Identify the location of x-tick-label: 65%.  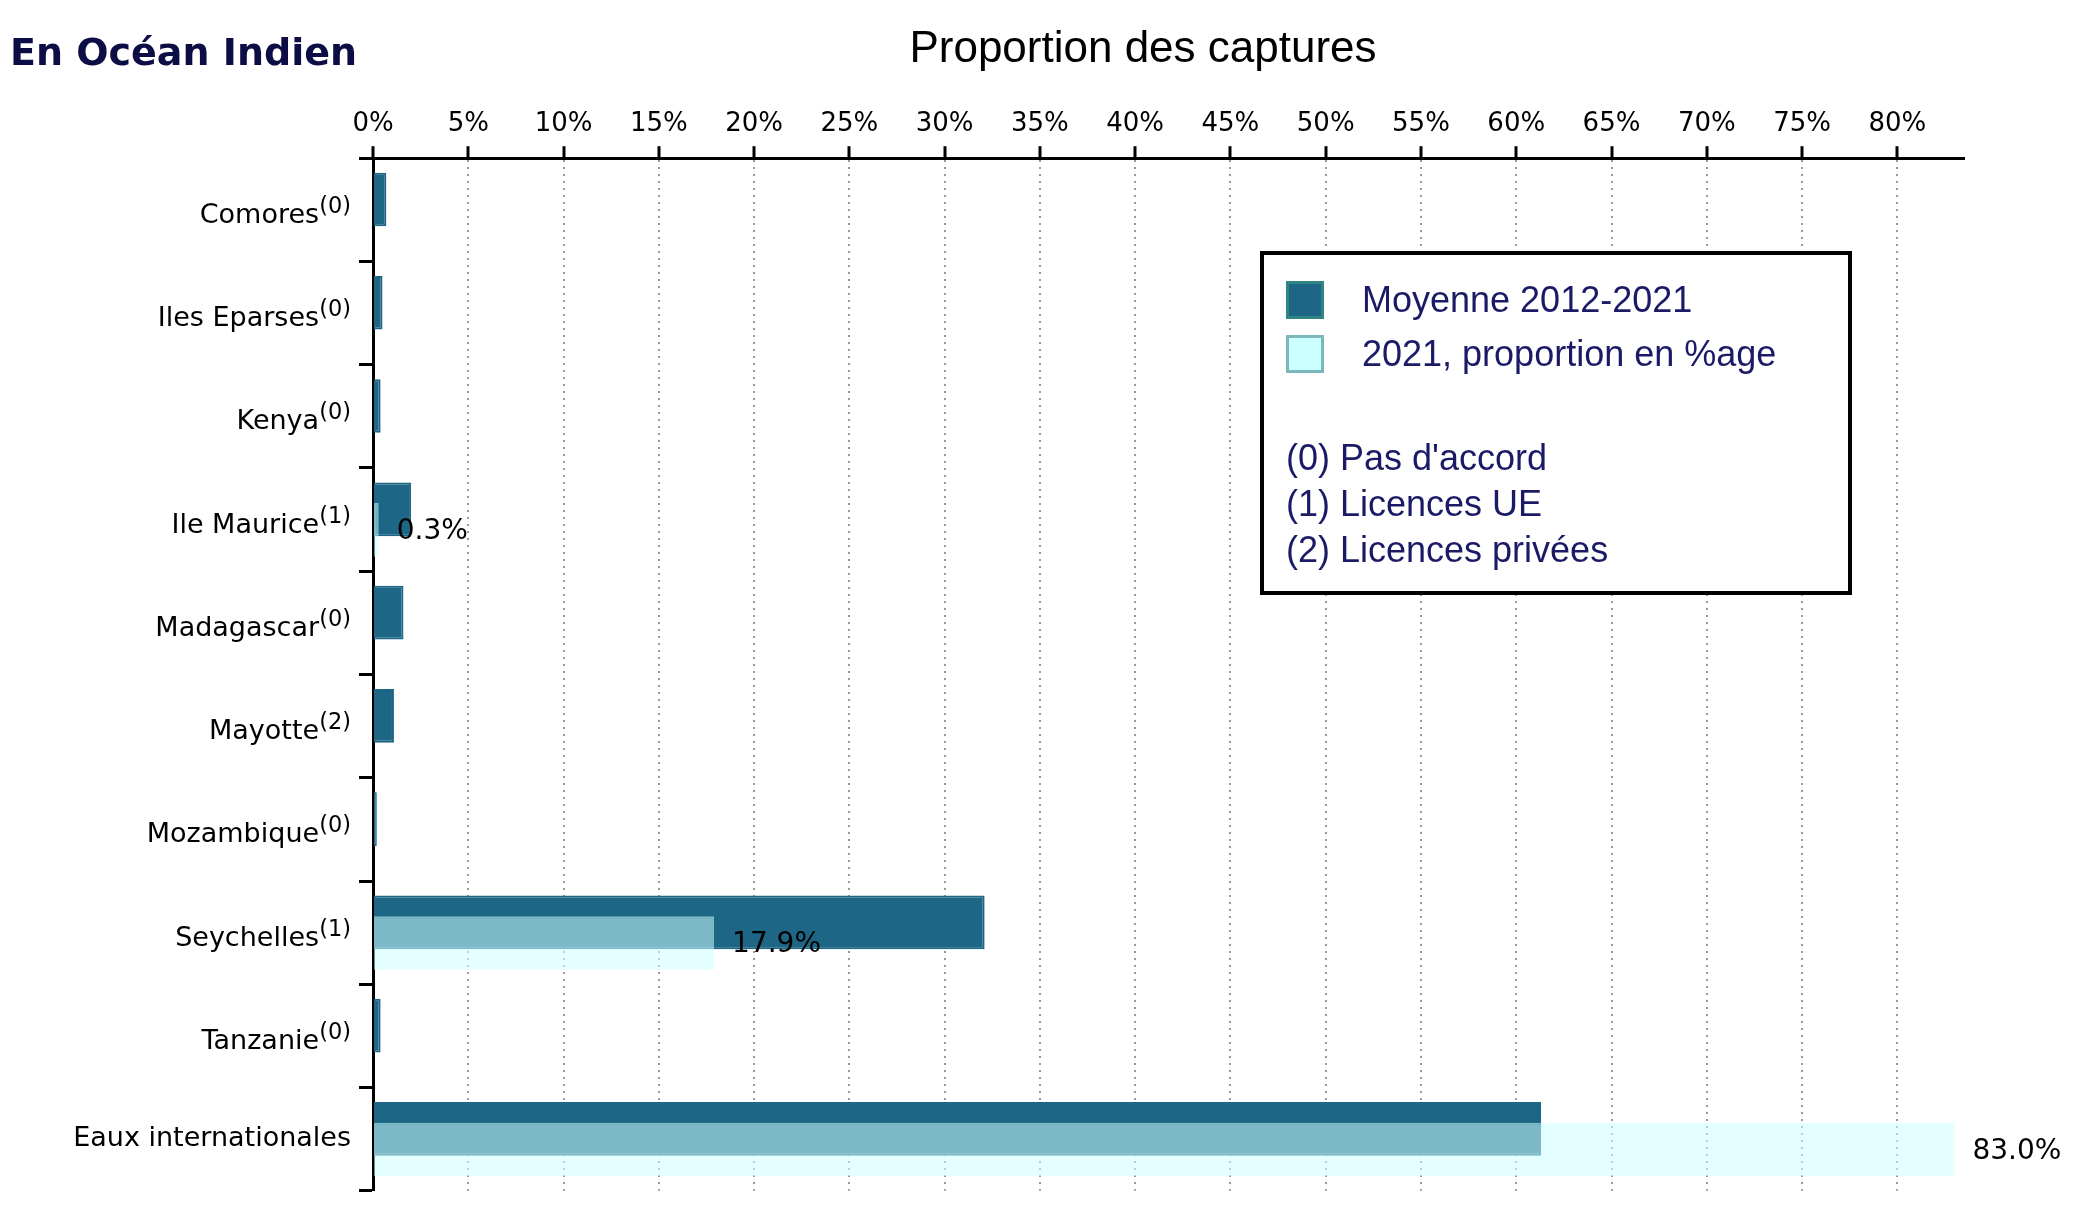
(1611, 122).